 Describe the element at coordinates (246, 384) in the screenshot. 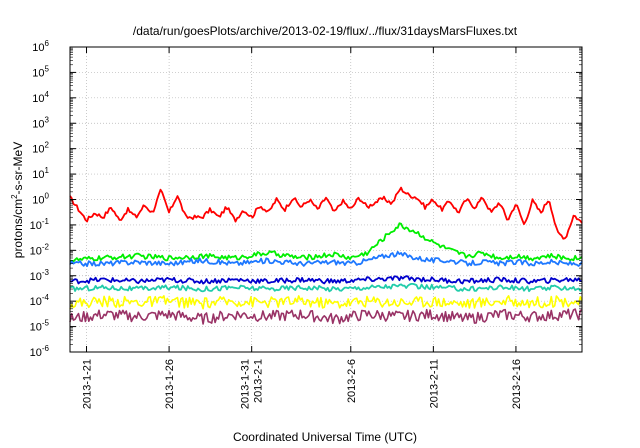

I see `x-tick-label: 2013-1-31` at that location.